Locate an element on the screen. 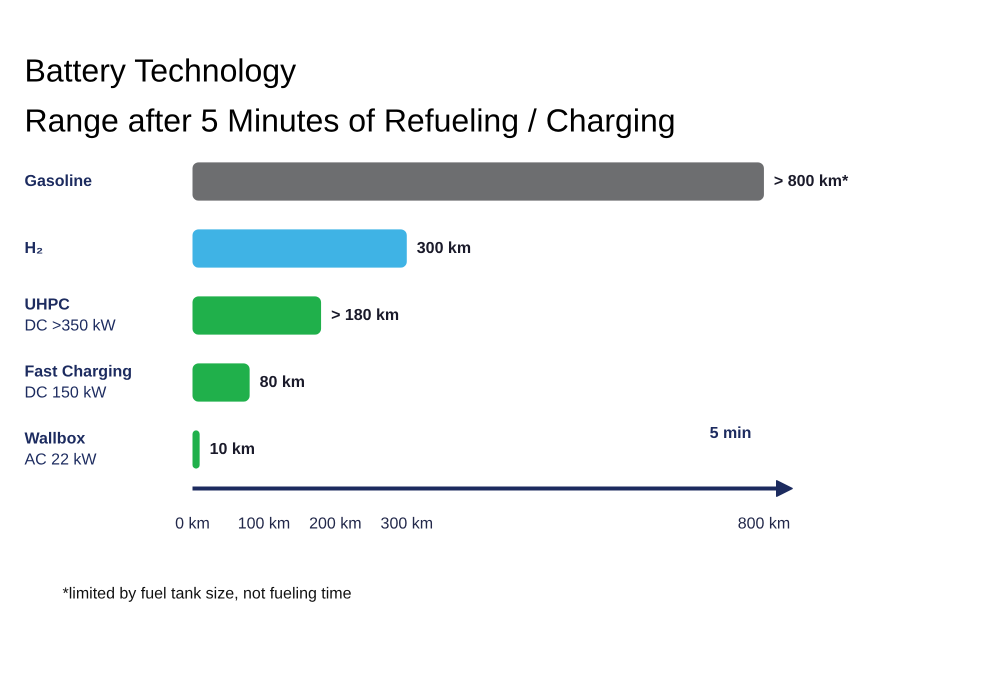 The image size is (1000, 681). x-tick-label: 100 km is located at coordinates (264, 524).